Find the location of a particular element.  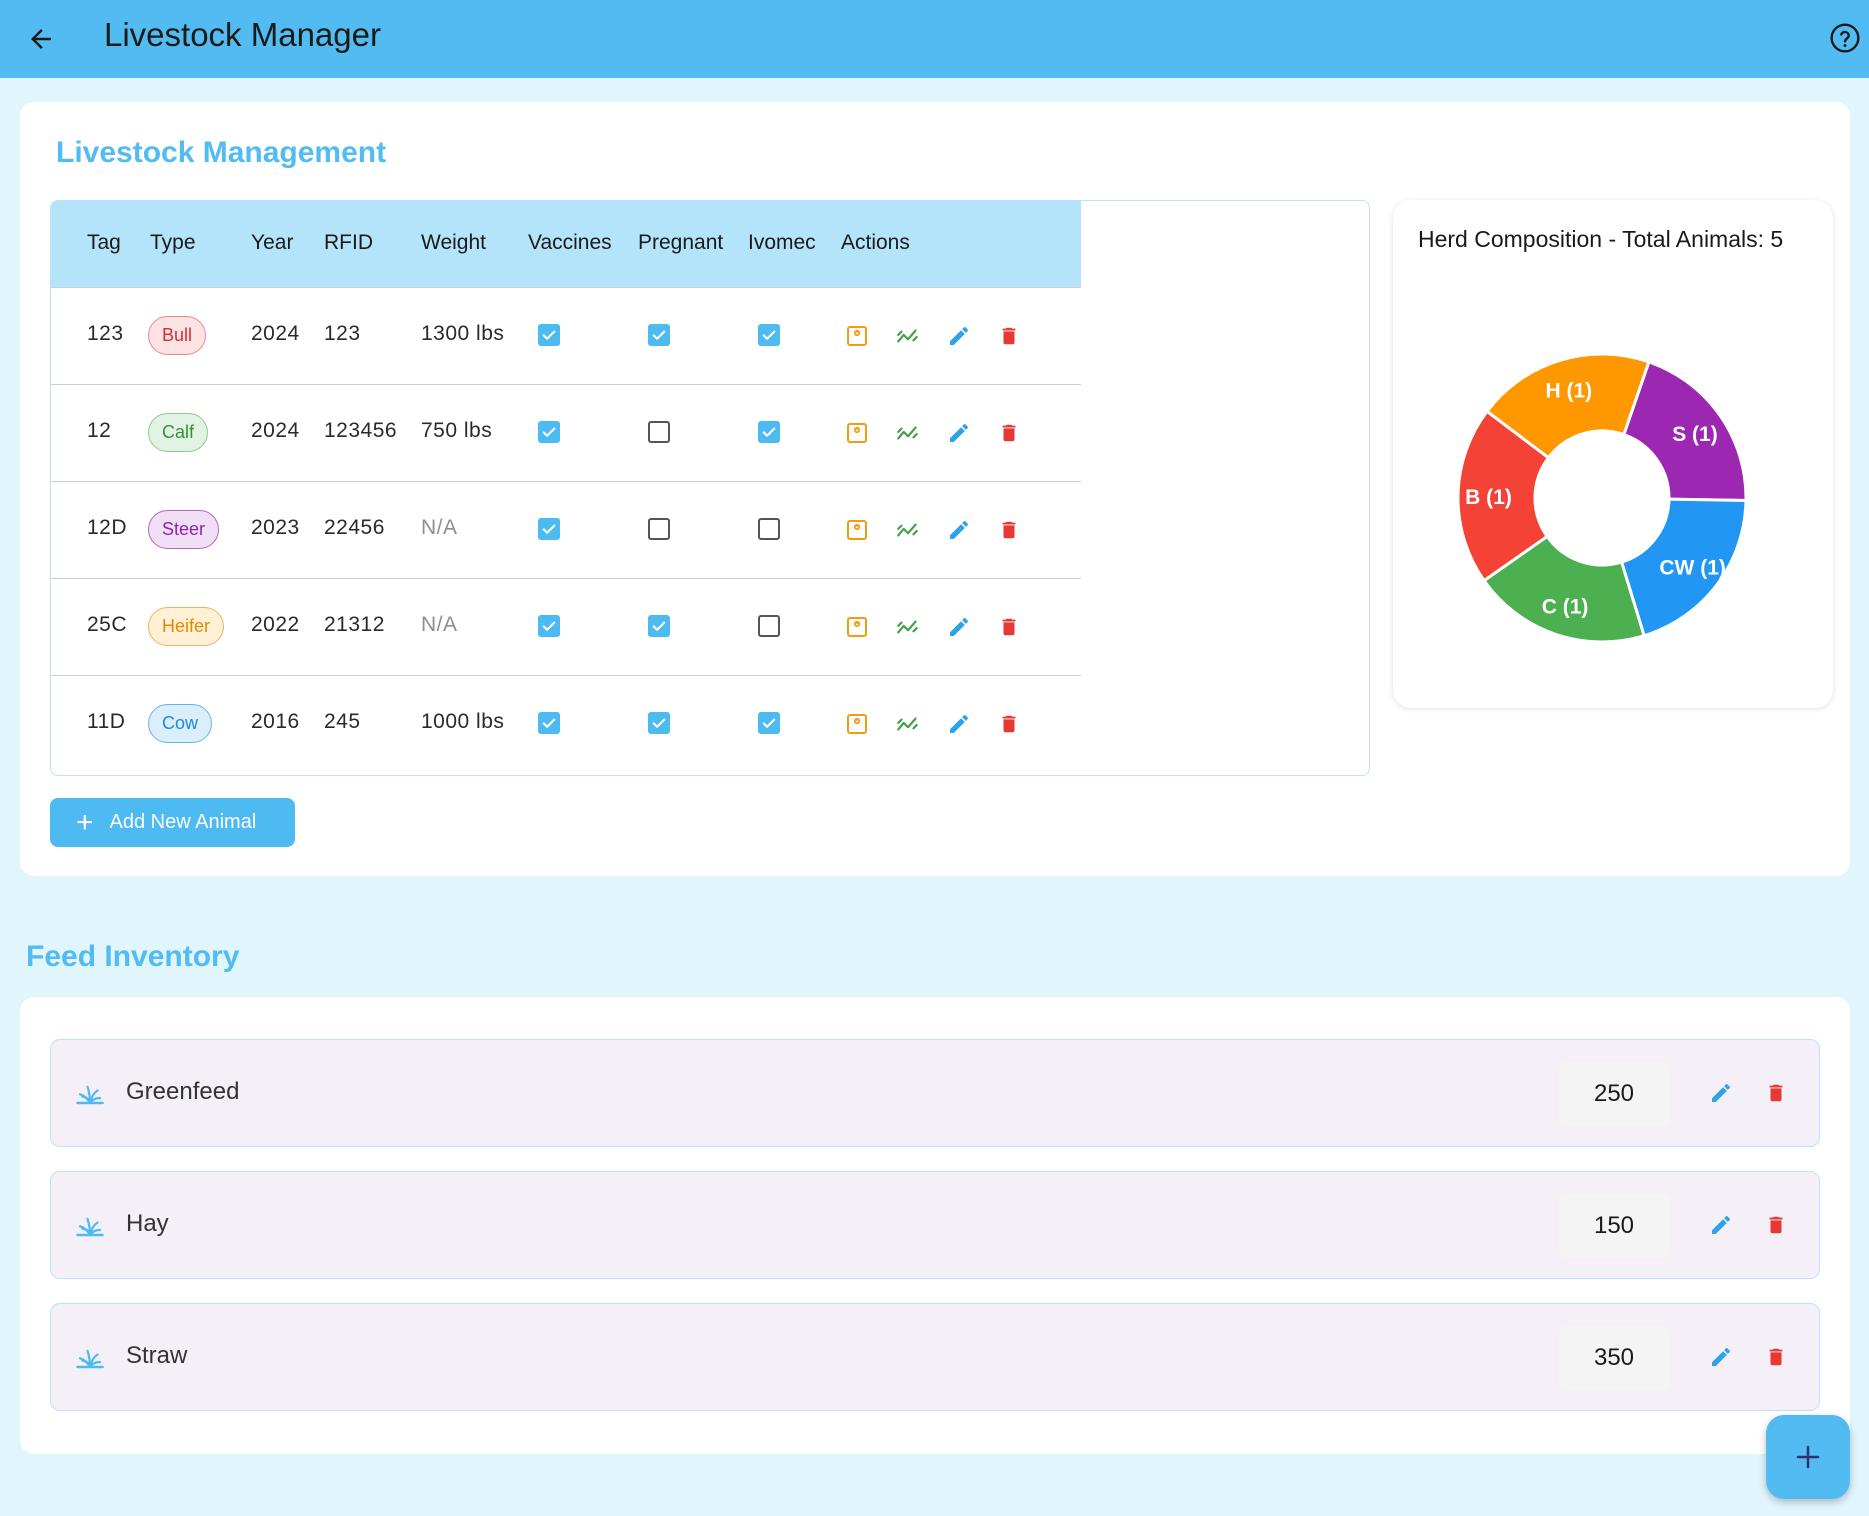

column-header-weight: Weight is located at coordinates (453, 242).